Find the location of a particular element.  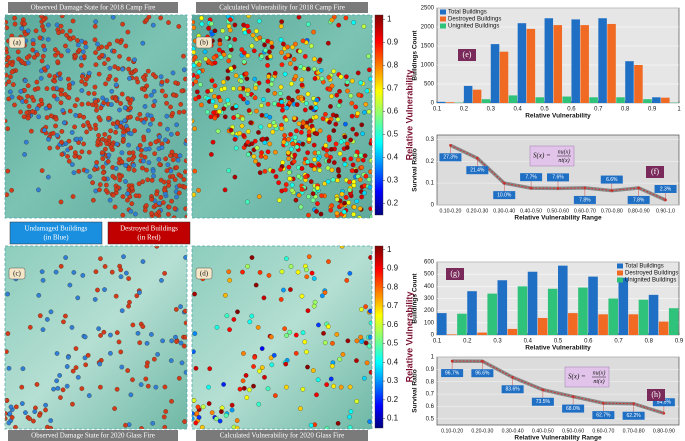

formula-den: nt(x) is located at coordinates (598, 381).